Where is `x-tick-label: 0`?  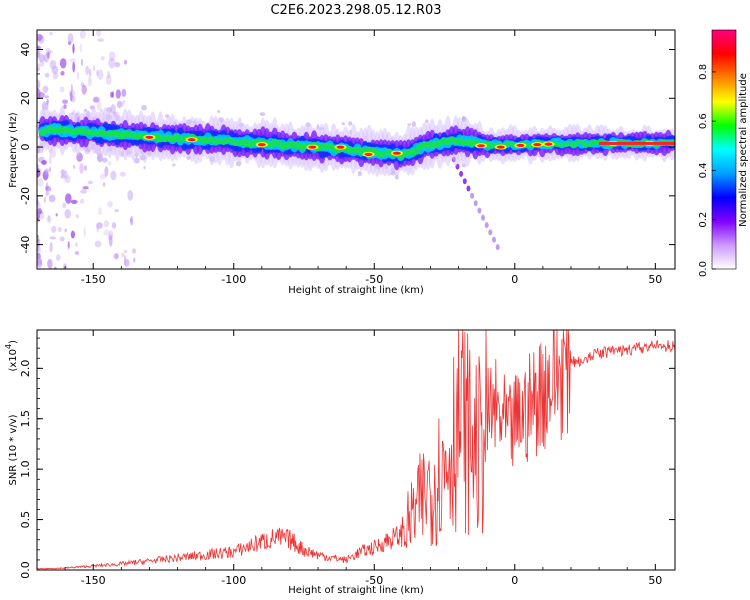
x-tick-label: 0 is located at coordinates (514, 580).